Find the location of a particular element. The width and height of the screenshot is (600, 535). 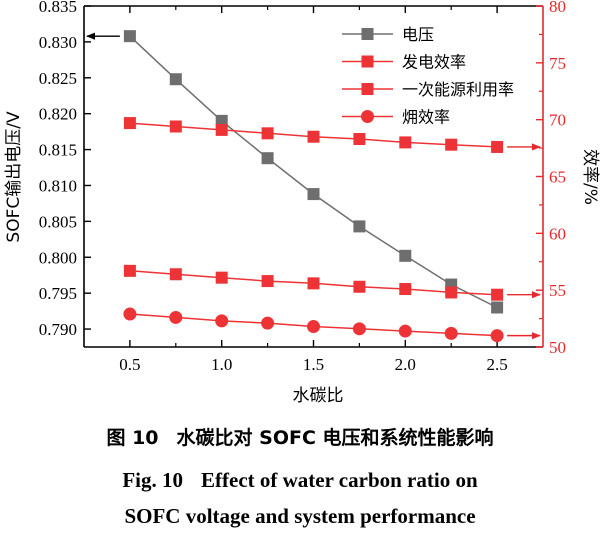

right-tick-label: 80 is located at coordinates (557, 8).